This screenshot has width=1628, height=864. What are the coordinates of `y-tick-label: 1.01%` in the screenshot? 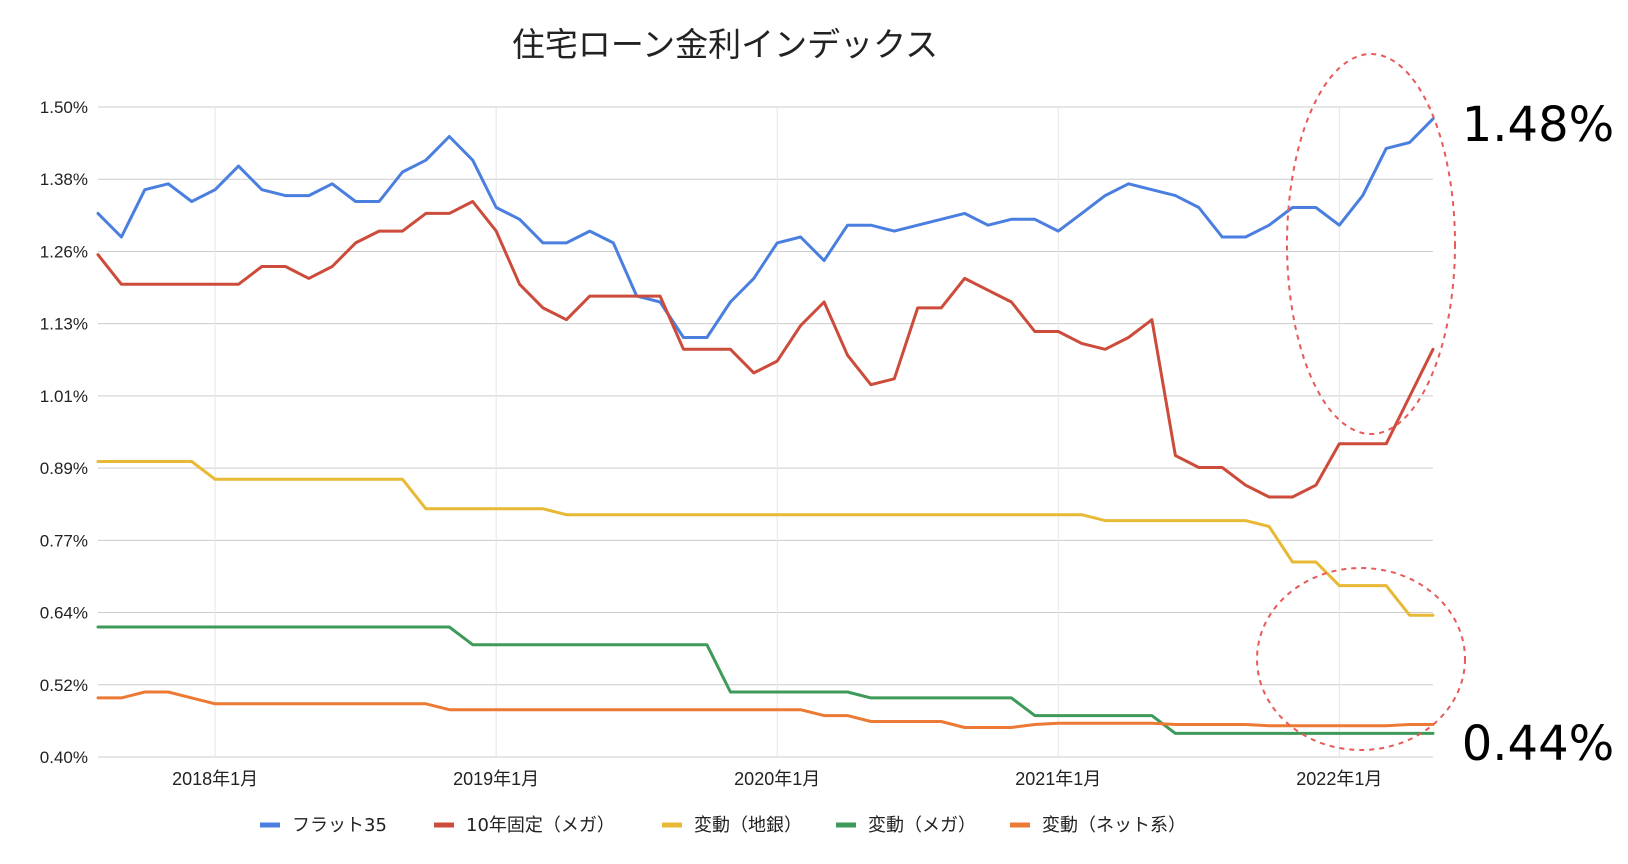 It's located at (64, 396).